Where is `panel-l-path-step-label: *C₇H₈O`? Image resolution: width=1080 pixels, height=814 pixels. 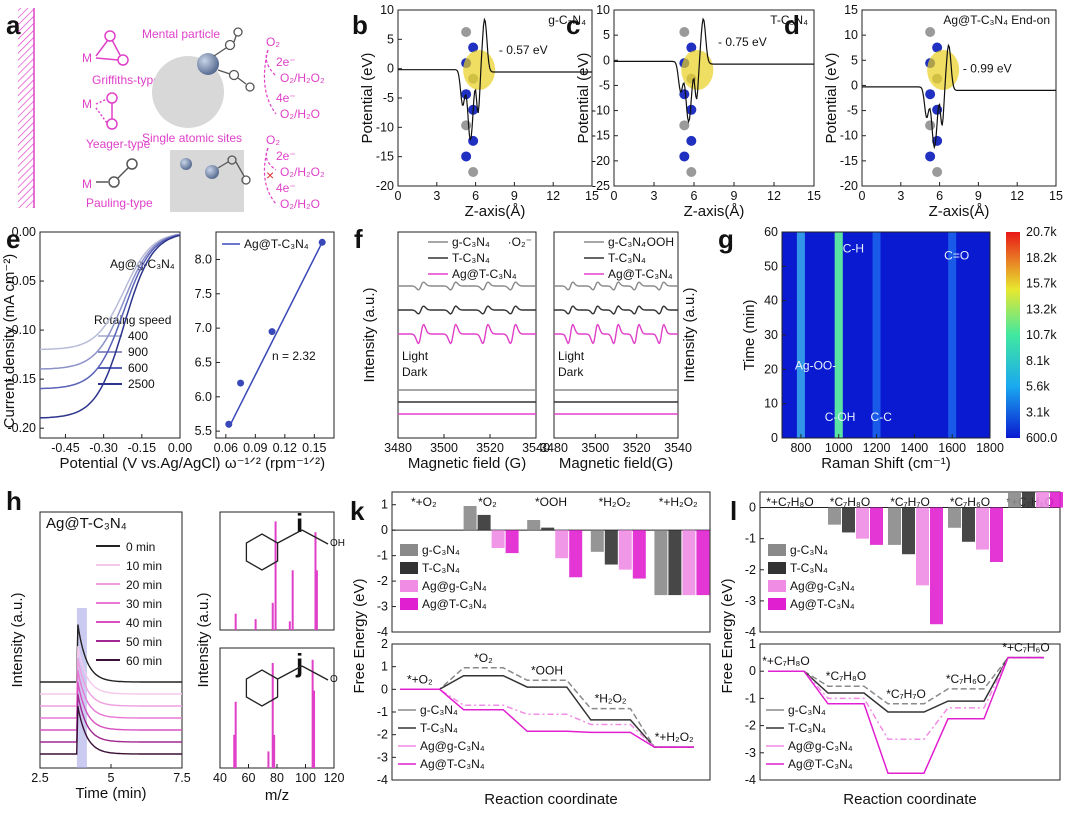
panel-l-path-step-label: *C₇H₈O is located at coordinates (846, 676).